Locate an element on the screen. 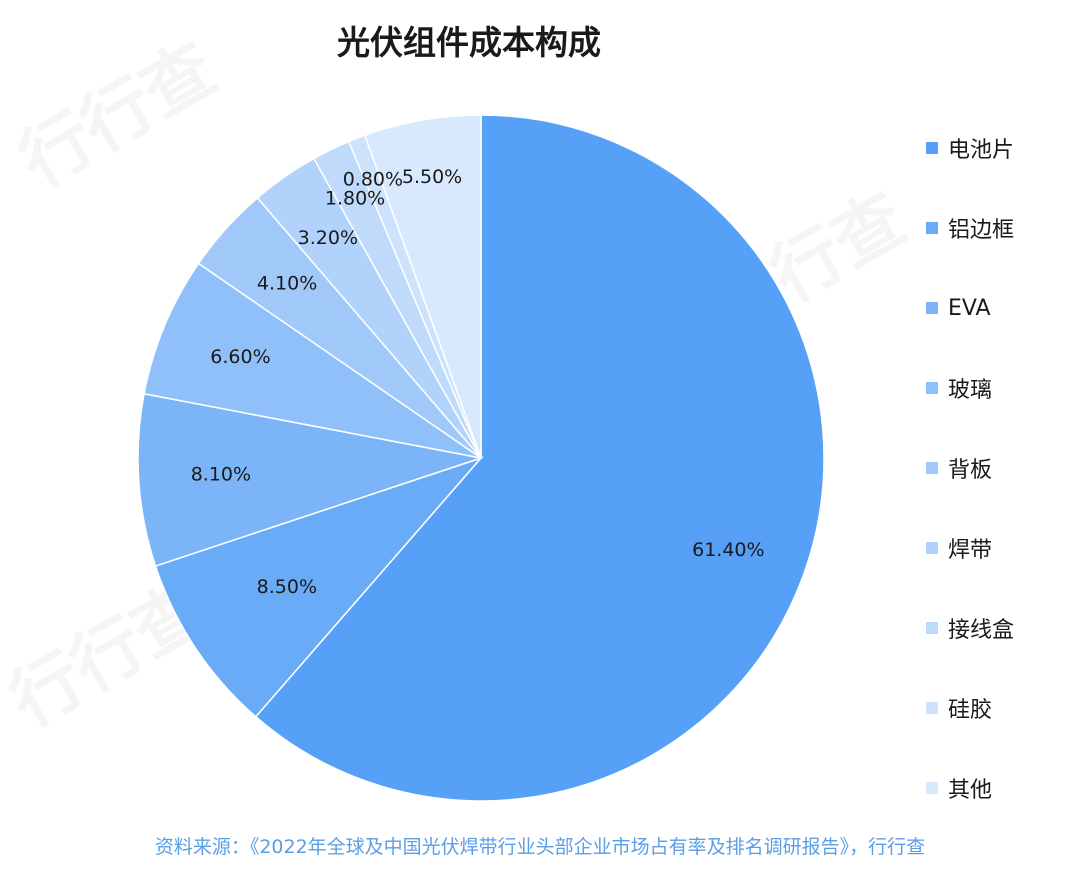 This screenshot has width=1080, height=886. legend-item: 铝边框 is located at coordinates (970, 228).